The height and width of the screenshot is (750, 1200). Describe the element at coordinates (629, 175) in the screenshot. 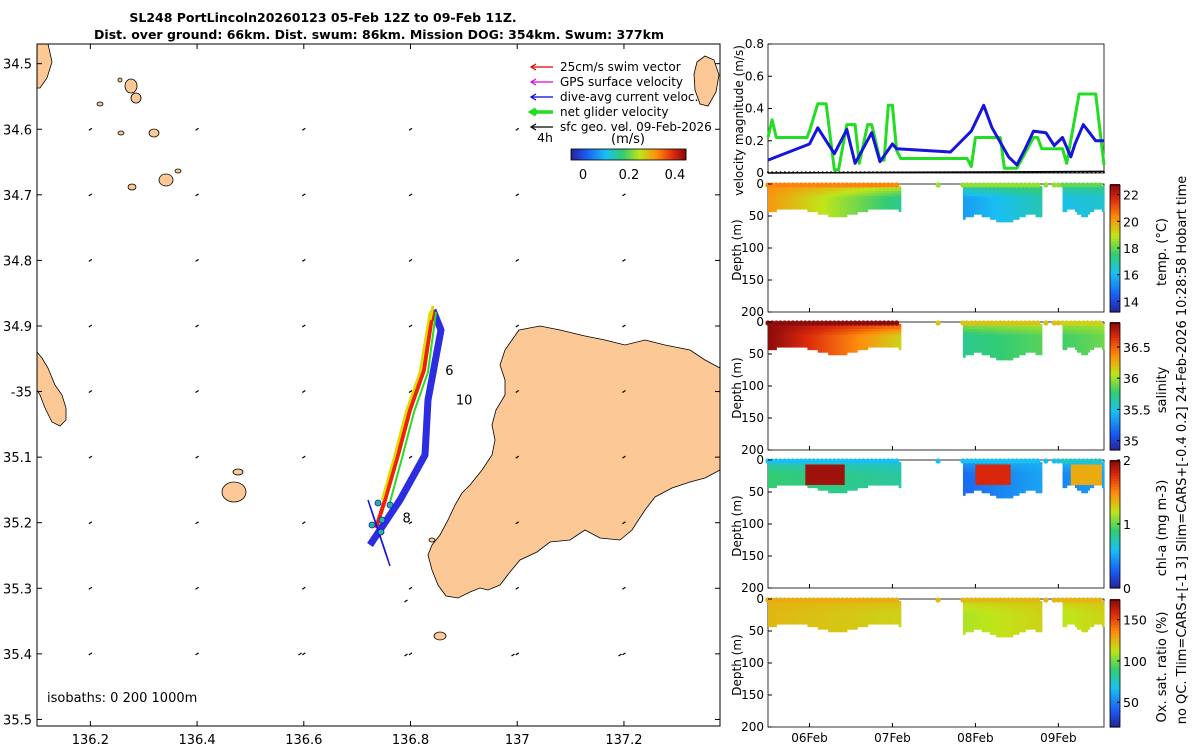

I see `colorbar-tick-label: 0.2` at that location.